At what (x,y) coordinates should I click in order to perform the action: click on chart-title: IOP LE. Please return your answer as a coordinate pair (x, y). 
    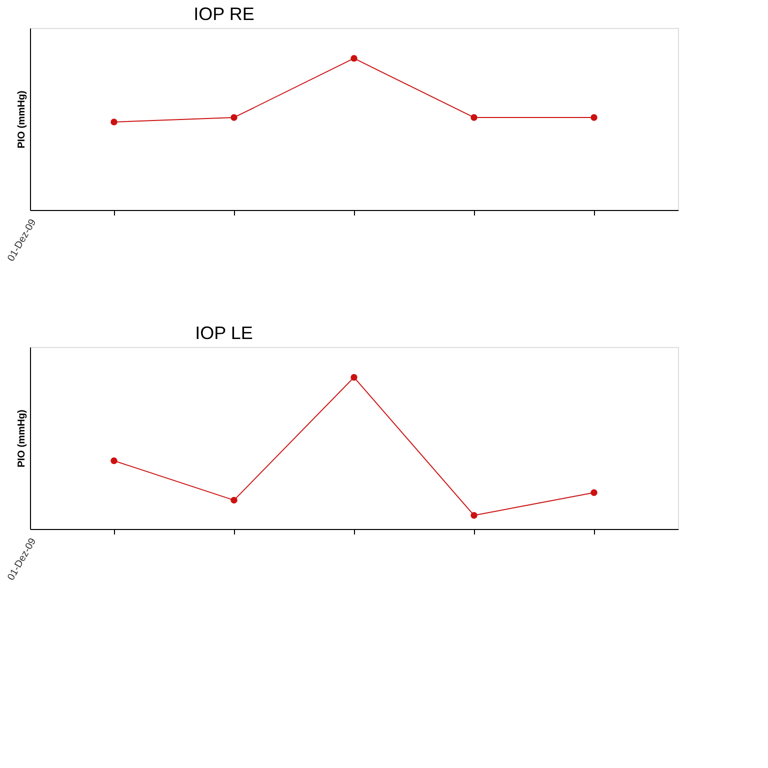
    Looking at the image, I should click on (224, 333).